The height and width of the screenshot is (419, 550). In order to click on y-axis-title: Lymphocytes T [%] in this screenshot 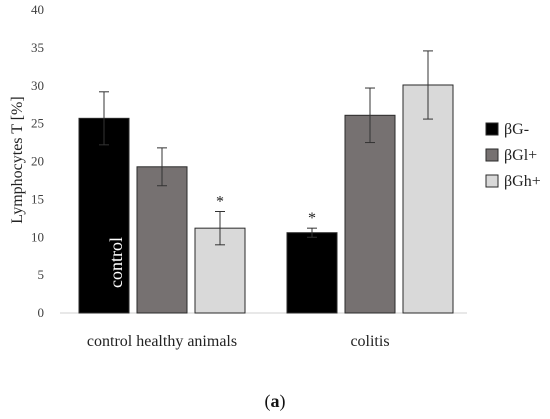, I will do `click(17, 159)`.